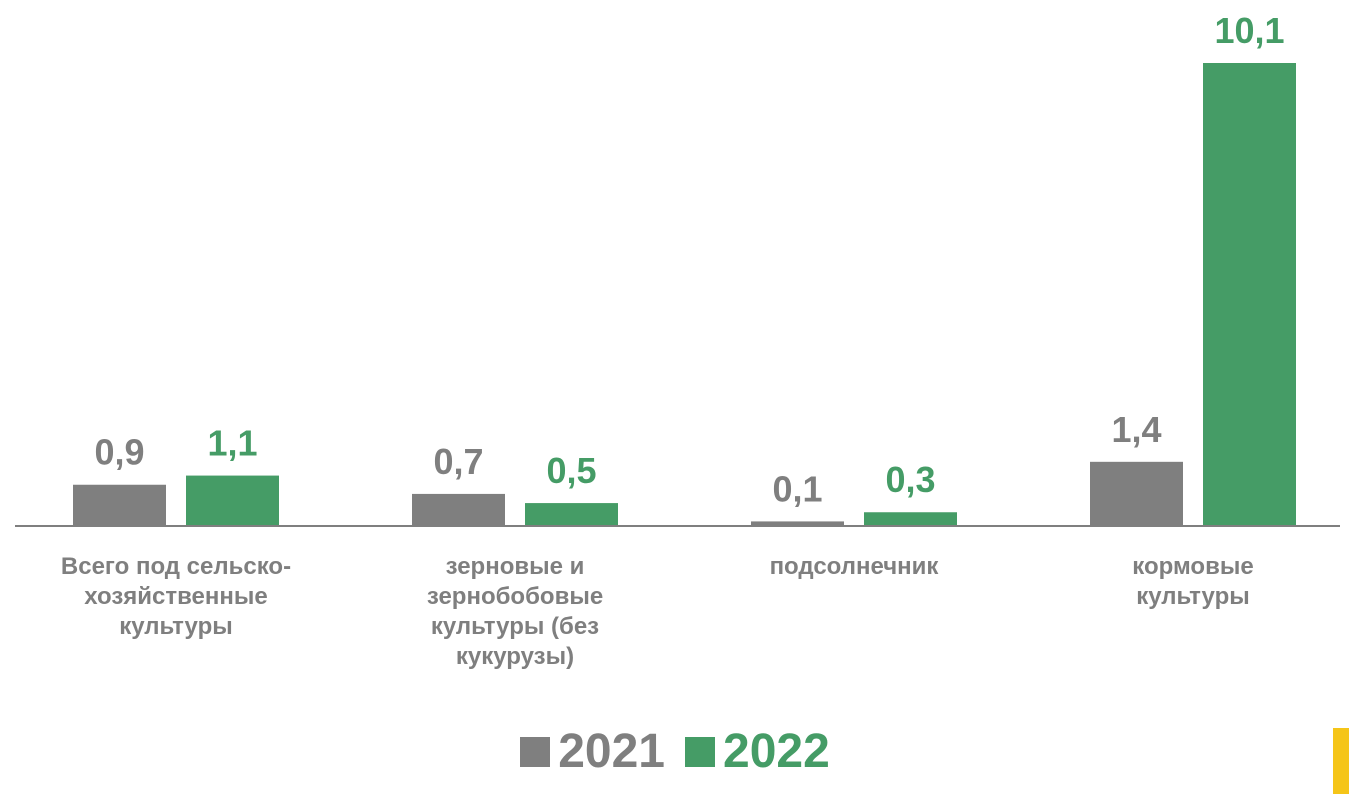  Describe the element at coordinates (1193, 581) in the screenshot. I see `category-label: кормовые культуры` at that location.